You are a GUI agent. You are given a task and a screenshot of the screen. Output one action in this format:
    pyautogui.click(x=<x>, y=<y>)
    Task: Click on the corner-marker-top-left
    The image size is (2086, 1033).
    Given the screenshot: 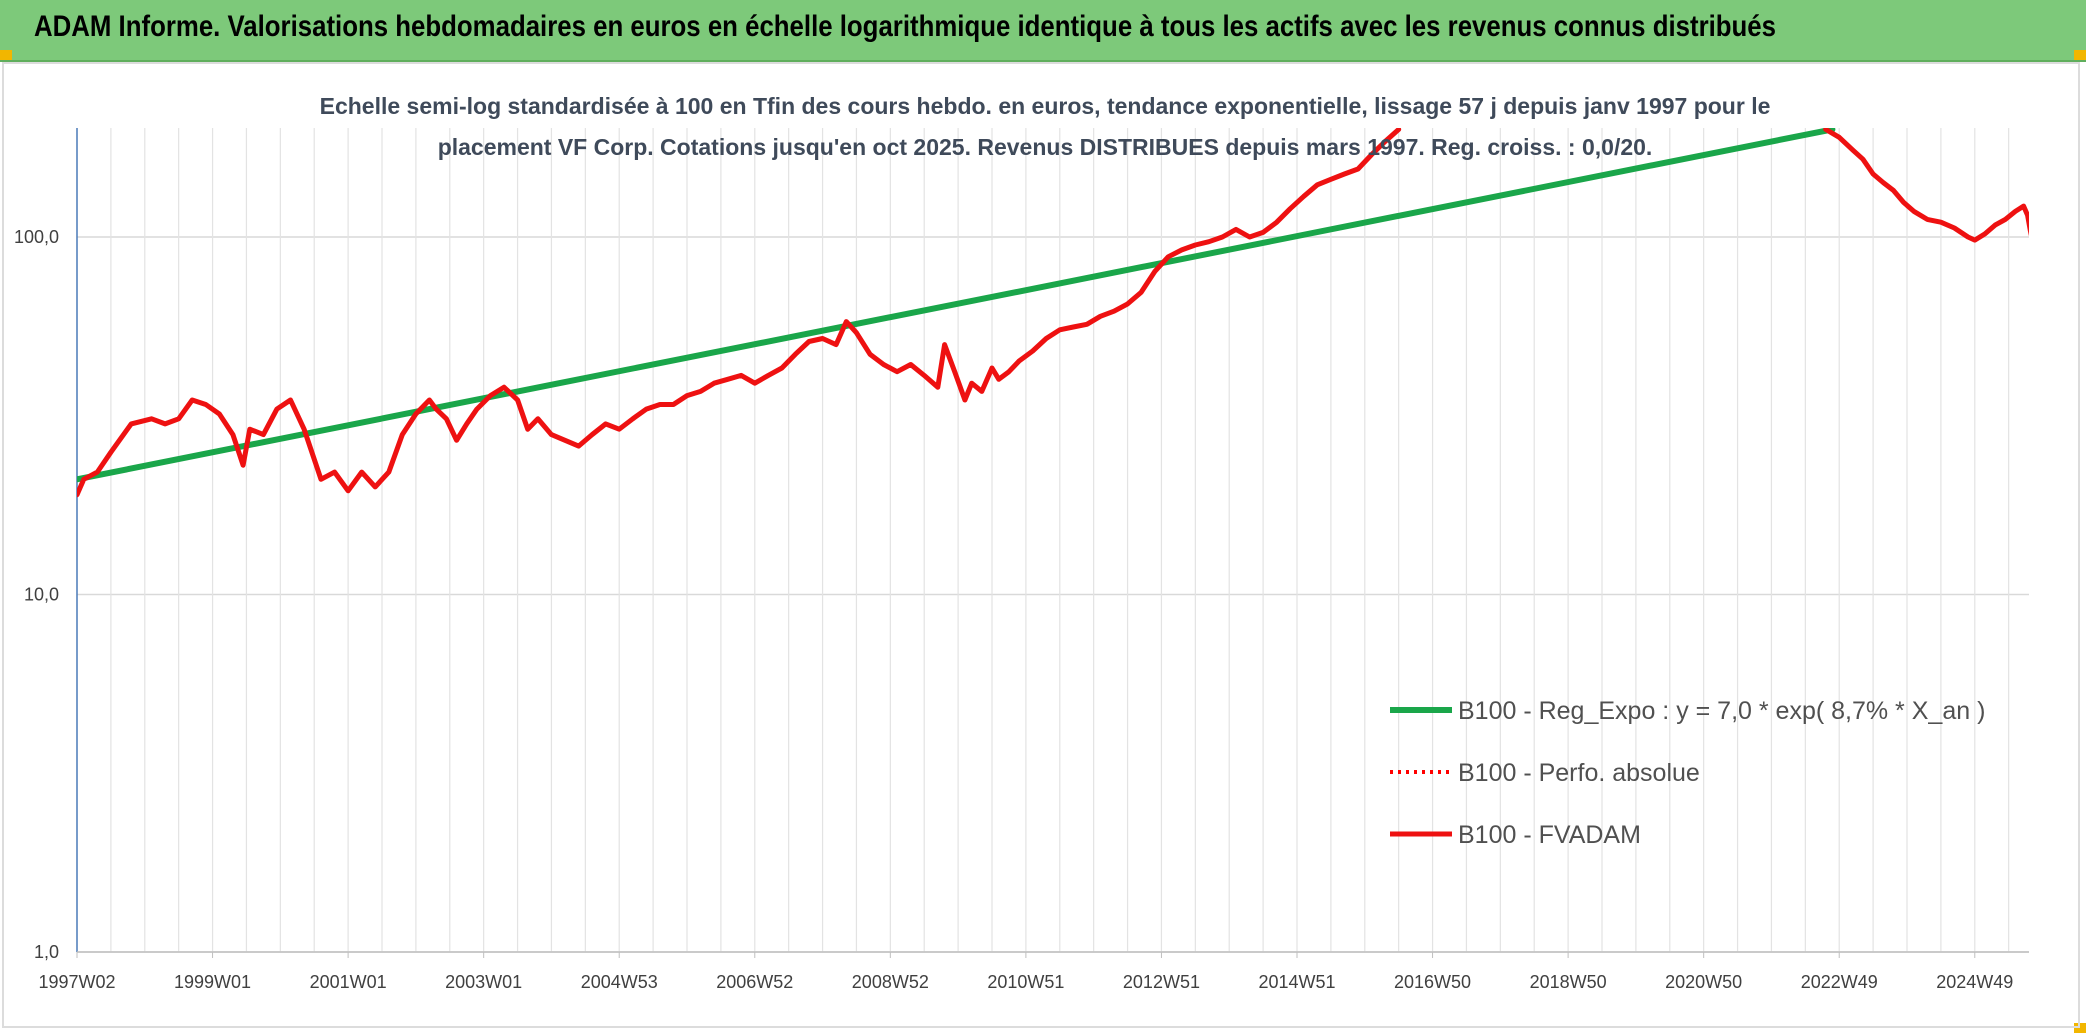 What is the action you would take?
    pyautogui.click(x=6, y=55)
    